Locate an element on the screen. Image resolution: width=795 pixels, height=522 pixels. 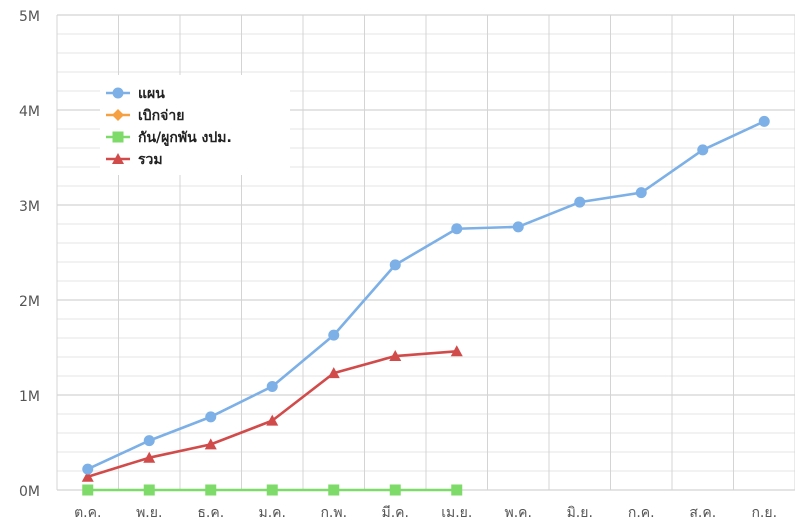
legend-background is located at coordinates (195, 125).